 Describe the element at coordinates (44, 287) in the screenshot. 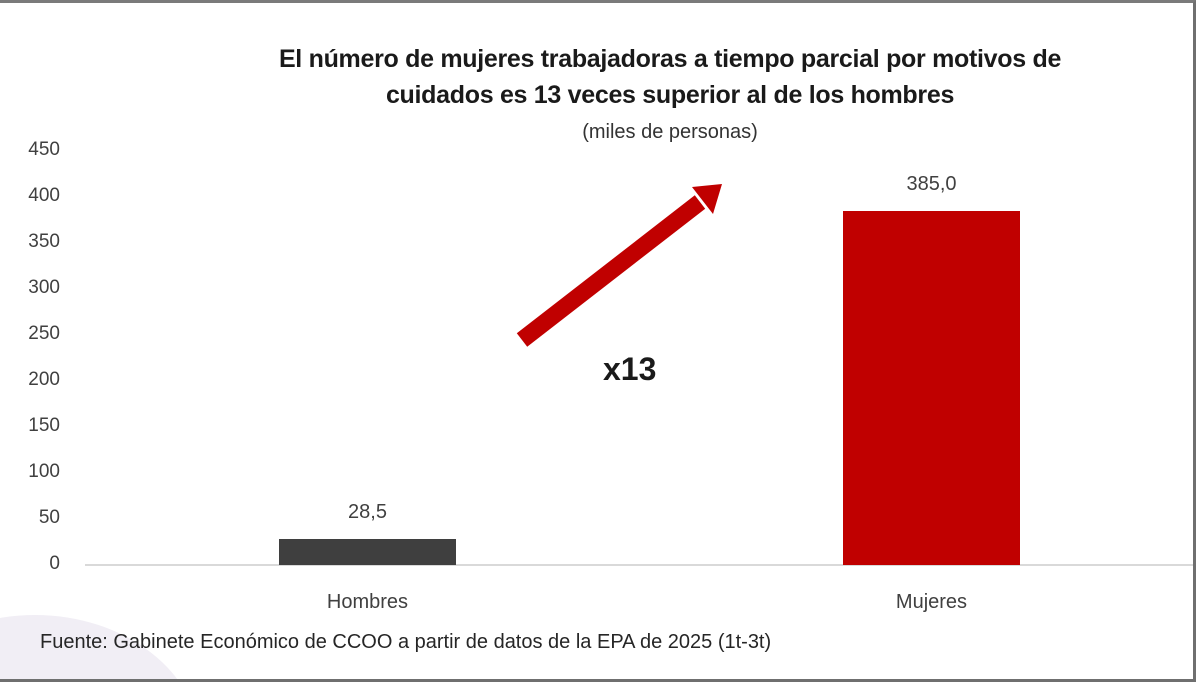

I see `y-tick-label: 300` at that location.